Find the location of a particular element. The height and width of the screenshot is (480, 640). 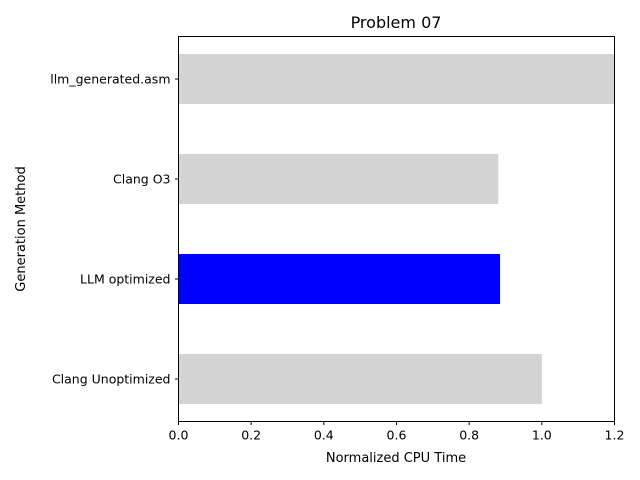

y-tick-label-0: llm_generated.asm is located at coordinates (110, 79).